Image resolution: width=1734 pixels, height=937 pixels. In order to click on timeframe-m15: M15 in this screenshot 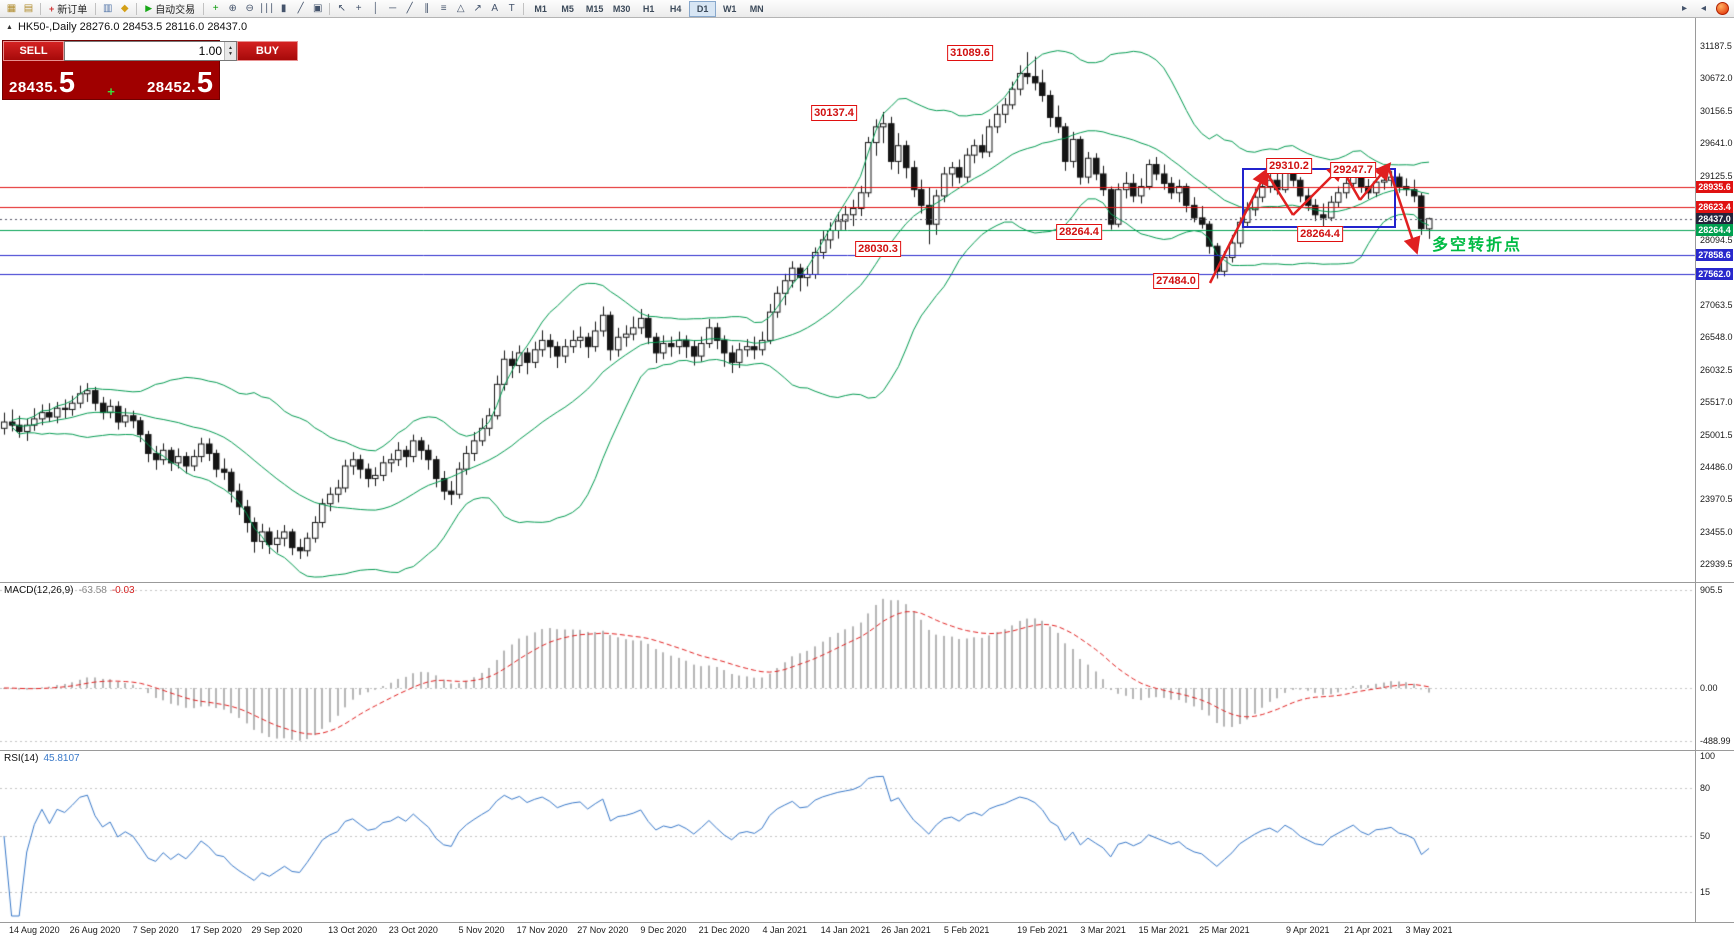, I will do `click(594, 8)`.